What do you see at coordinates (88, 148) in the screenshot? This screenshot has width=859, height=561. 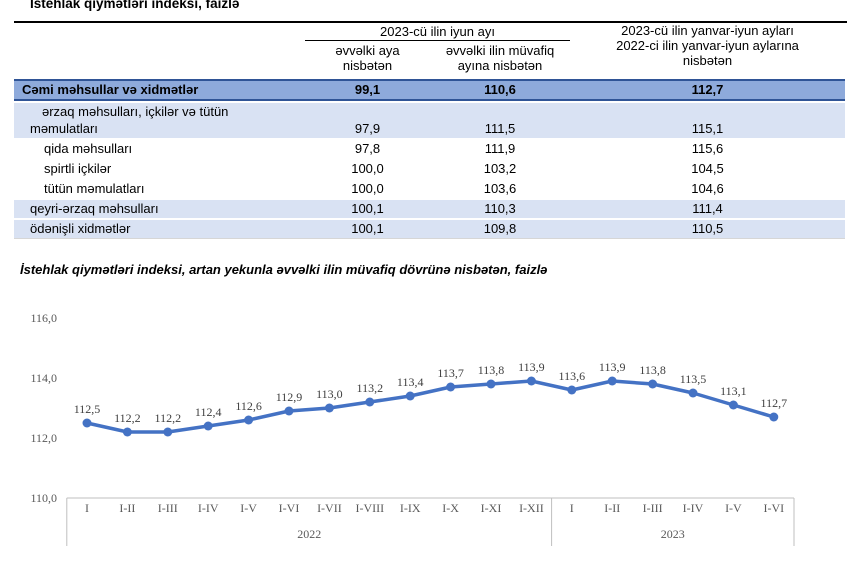 I see `row-label: qida məhsulları` at bounding box center [88, 148].